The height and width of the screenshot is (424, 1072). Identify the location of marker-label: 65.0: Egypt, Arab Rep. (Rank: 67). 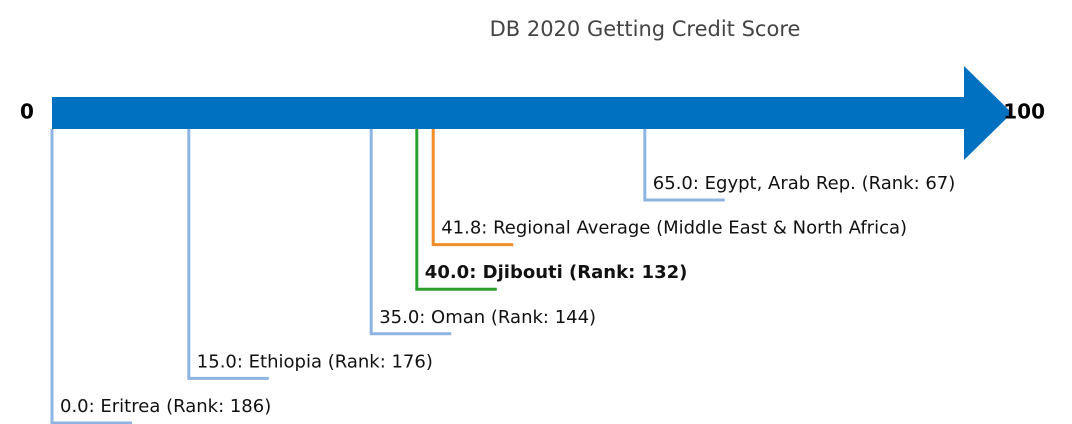
(804, 183).